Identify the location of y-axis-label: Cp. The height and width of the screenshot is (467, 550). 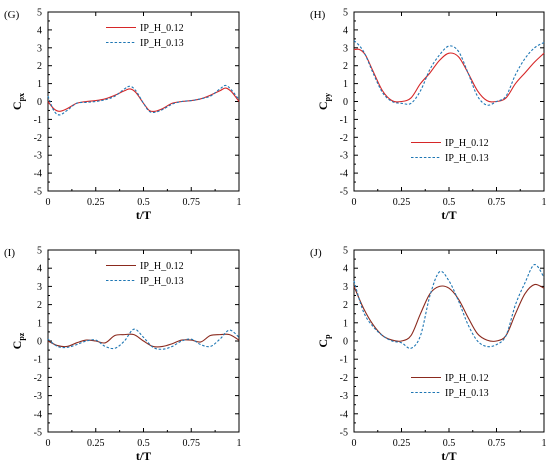
(324, 341).